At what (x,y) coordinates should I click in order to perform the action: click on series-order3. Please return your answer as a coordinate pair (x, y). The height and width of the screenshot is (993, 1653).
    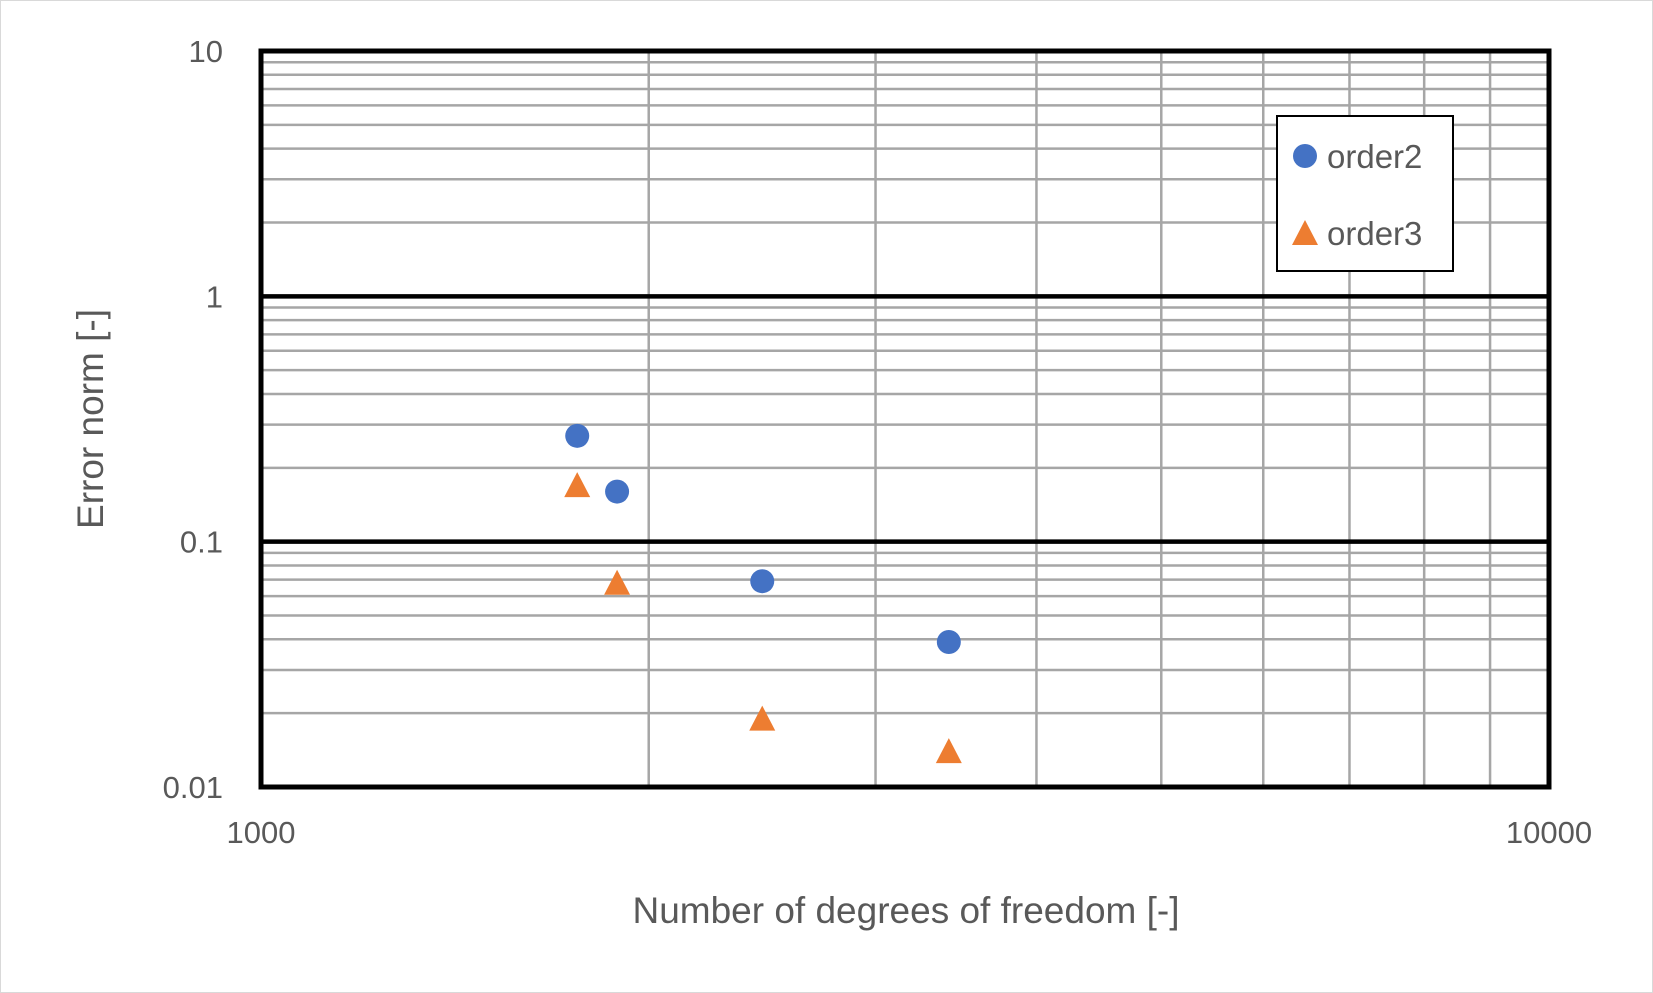
    Looking at the image, I should click on (763, 618).